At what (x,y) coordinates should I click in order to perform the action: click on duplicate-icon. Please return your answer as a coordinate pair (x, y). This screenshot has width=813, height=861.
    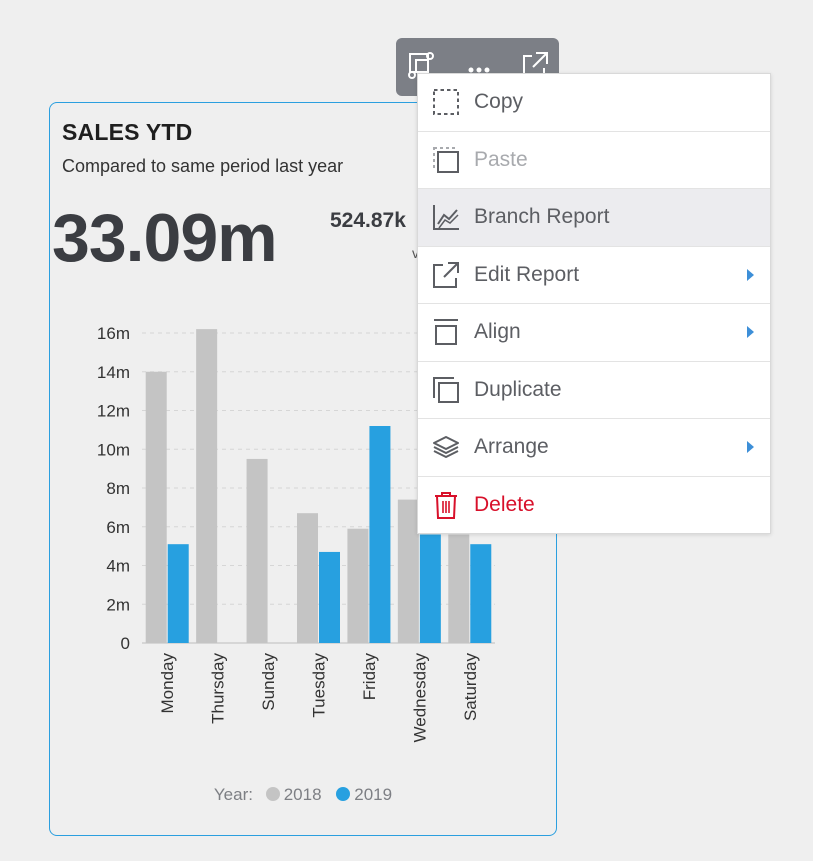
    Looking at the image, I should click on (446, 389).